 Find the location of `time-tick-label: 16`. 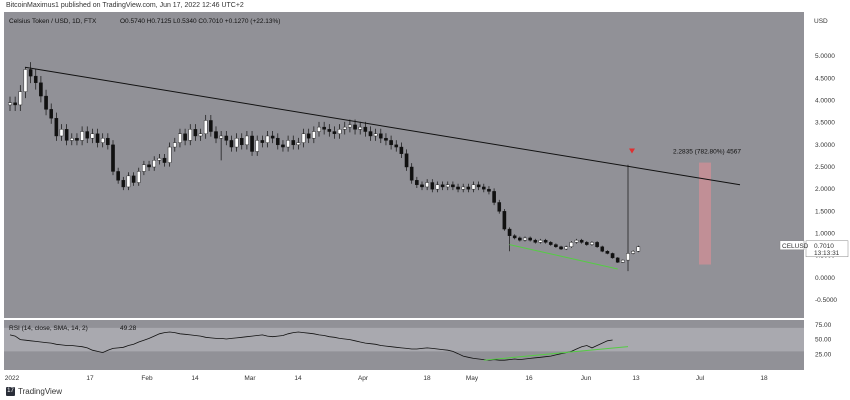

time-tick-label: 16 is located at coordinates (529, 378).